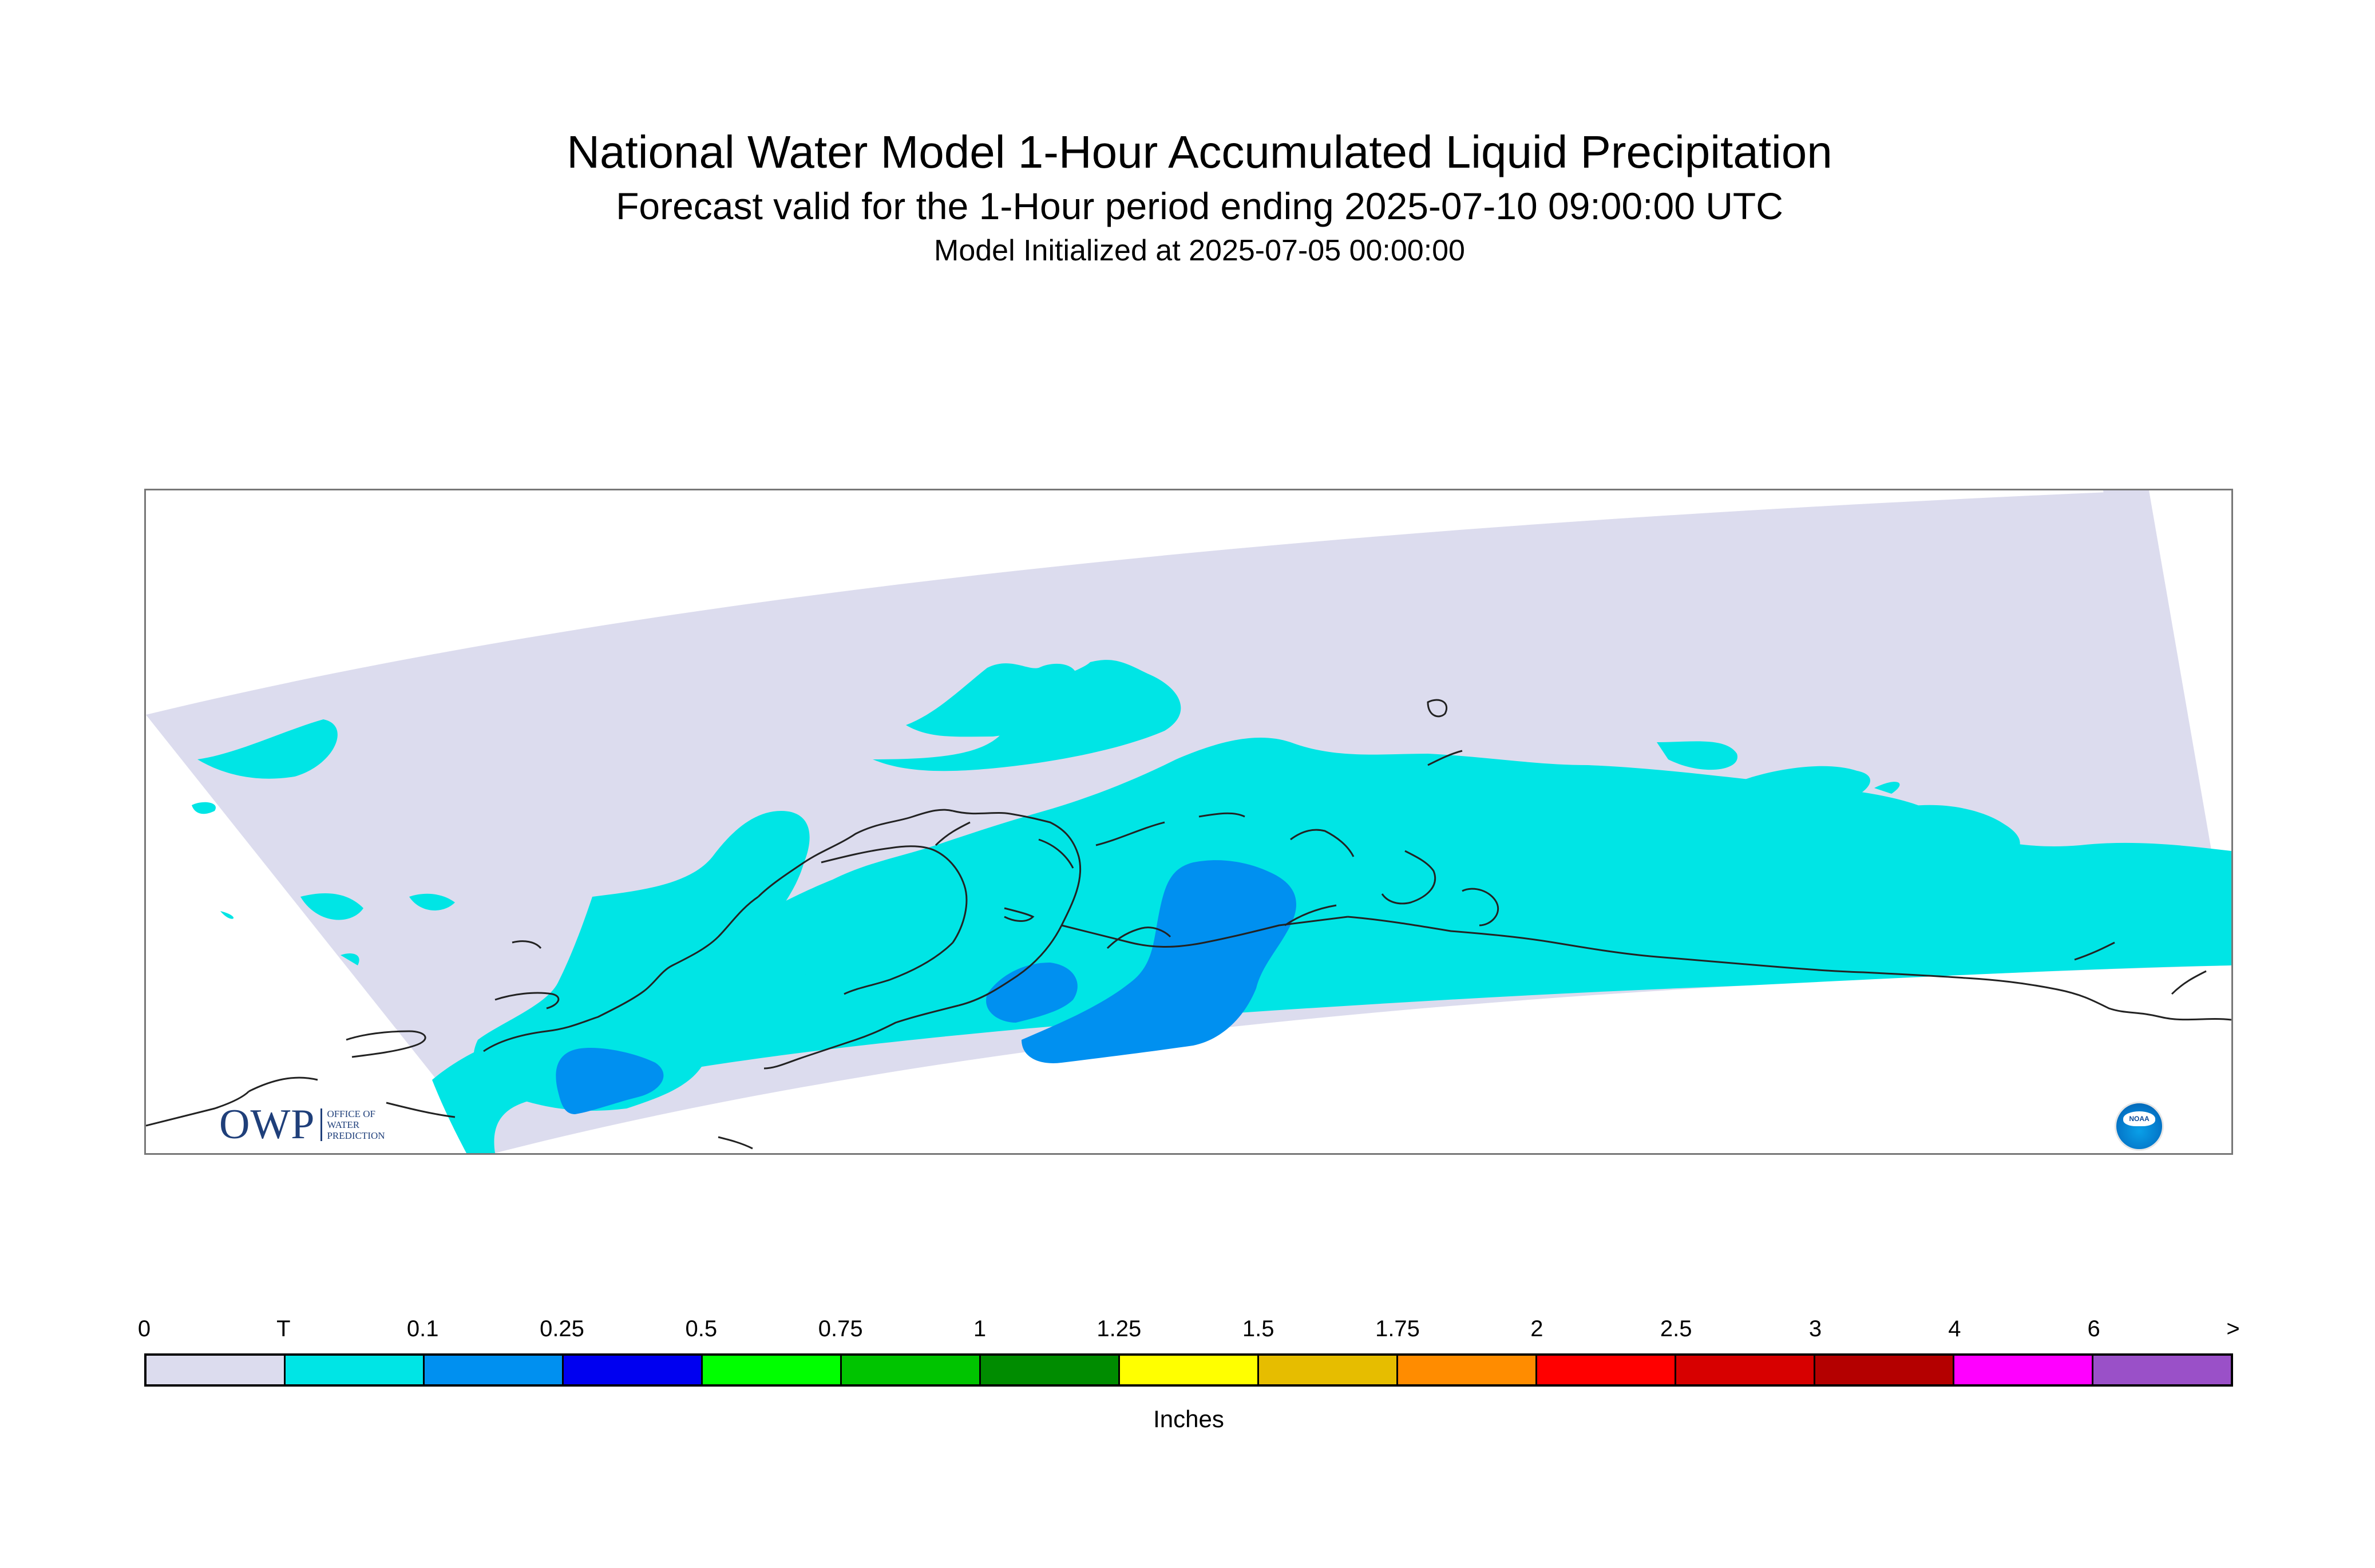  I want to click on legend-tick-label: 1.75, so click(1398, 1328).